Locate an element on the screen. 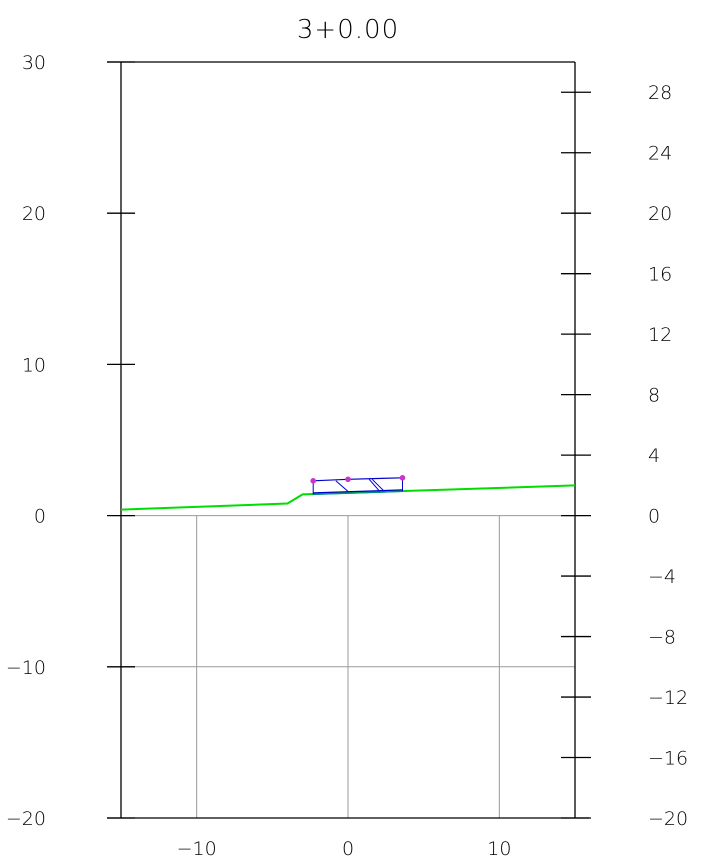  y2-tick-label-11: 24 is located at coordinates (660, 154).